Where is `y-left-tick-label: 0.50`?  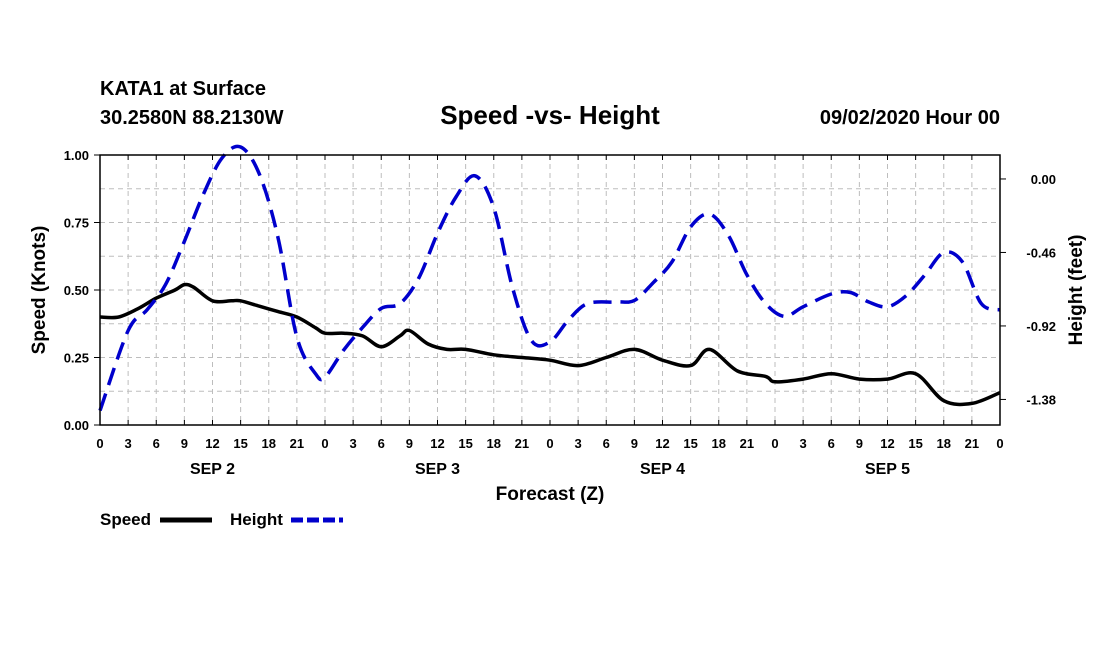 y-left-tick-label: 0.50 is located at coordinates (76, 290).